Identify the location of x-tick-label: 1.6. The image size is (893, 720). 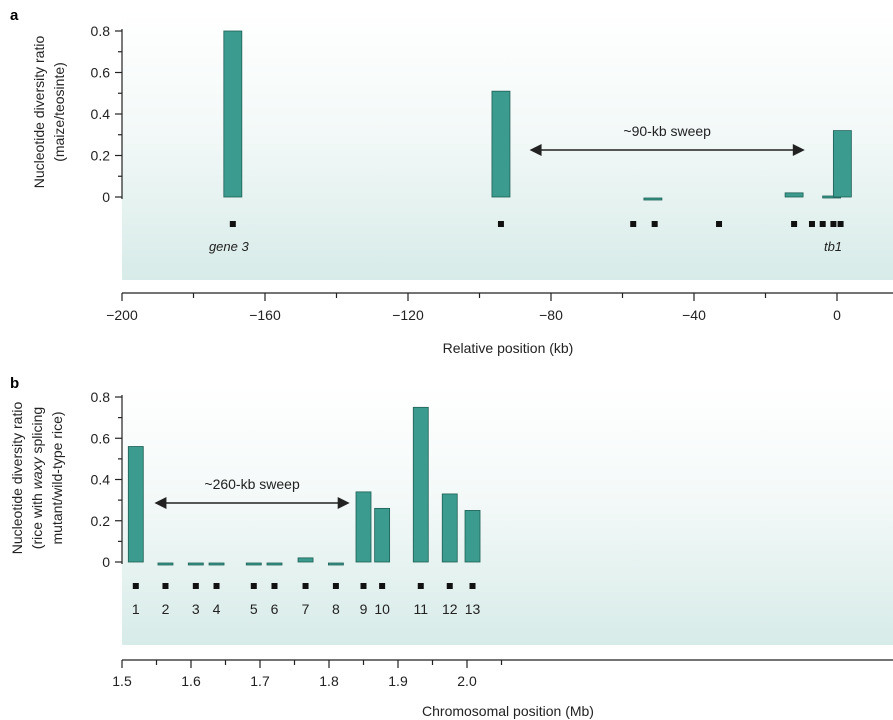
(191, 681).